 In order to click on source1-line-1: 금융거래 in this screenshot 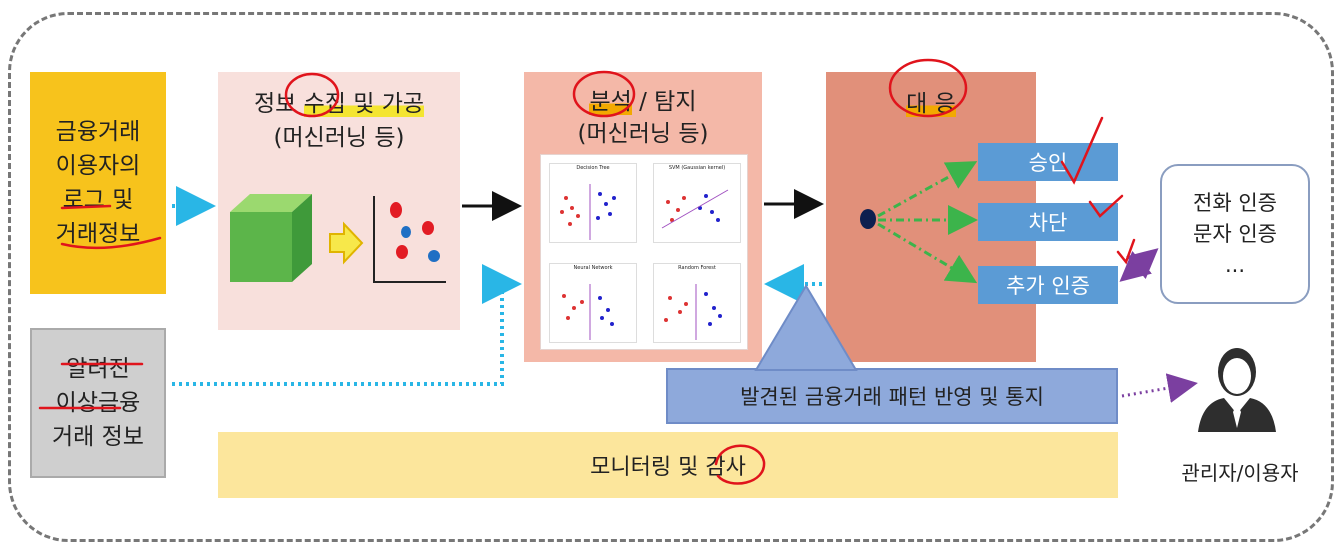, I will do `click(98, 132)`.